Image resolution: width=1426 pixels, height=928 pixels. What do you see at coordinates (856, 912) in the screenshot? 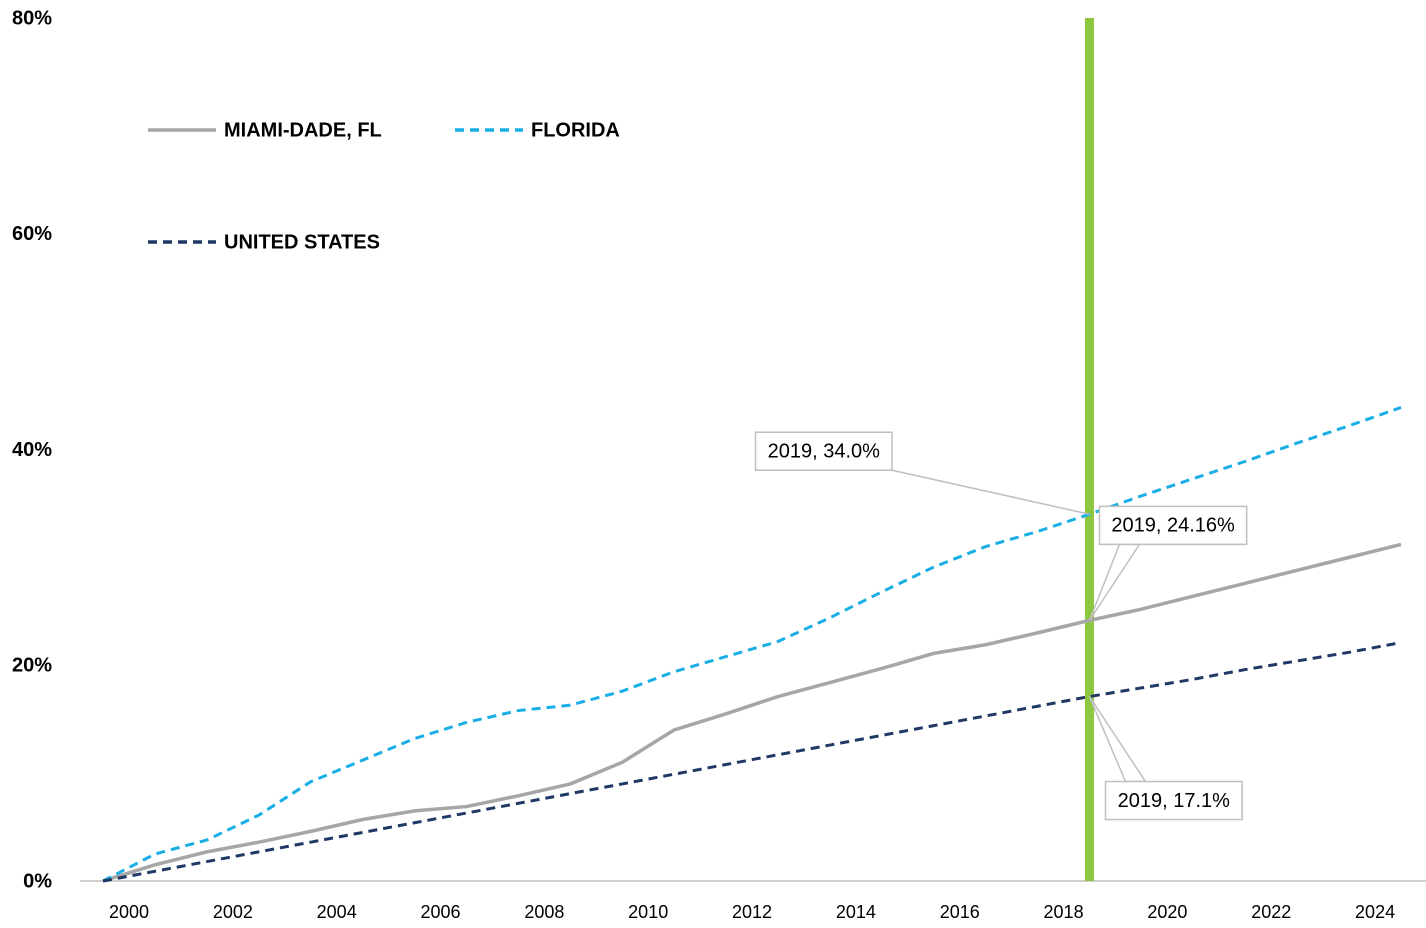
I see `x-tick-label: 2014` at bounding box center [856, 912].